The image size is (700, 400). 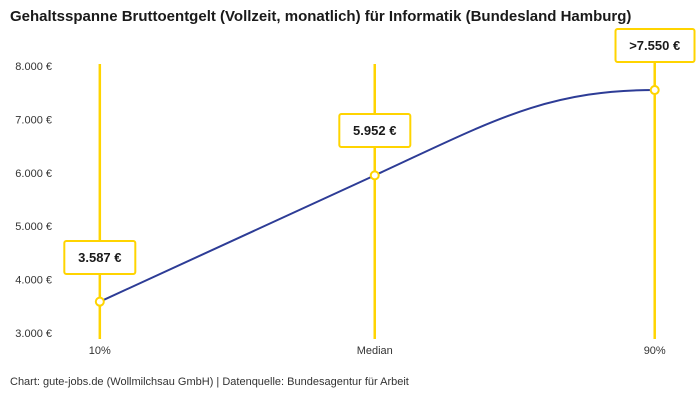 I want to click on y-axis-tick-label: 5.000 €, so click(x=33, y=227).